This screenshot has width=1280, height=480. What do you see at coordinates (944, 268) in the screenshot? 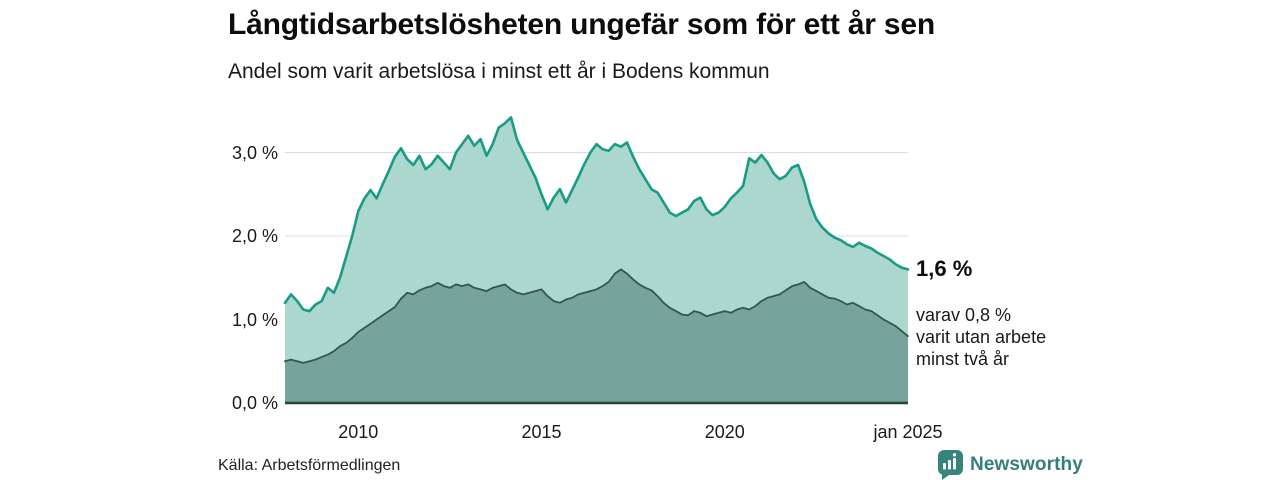
I see `end-value-annotation: 1,6 %` at bounding box center [944, 268].